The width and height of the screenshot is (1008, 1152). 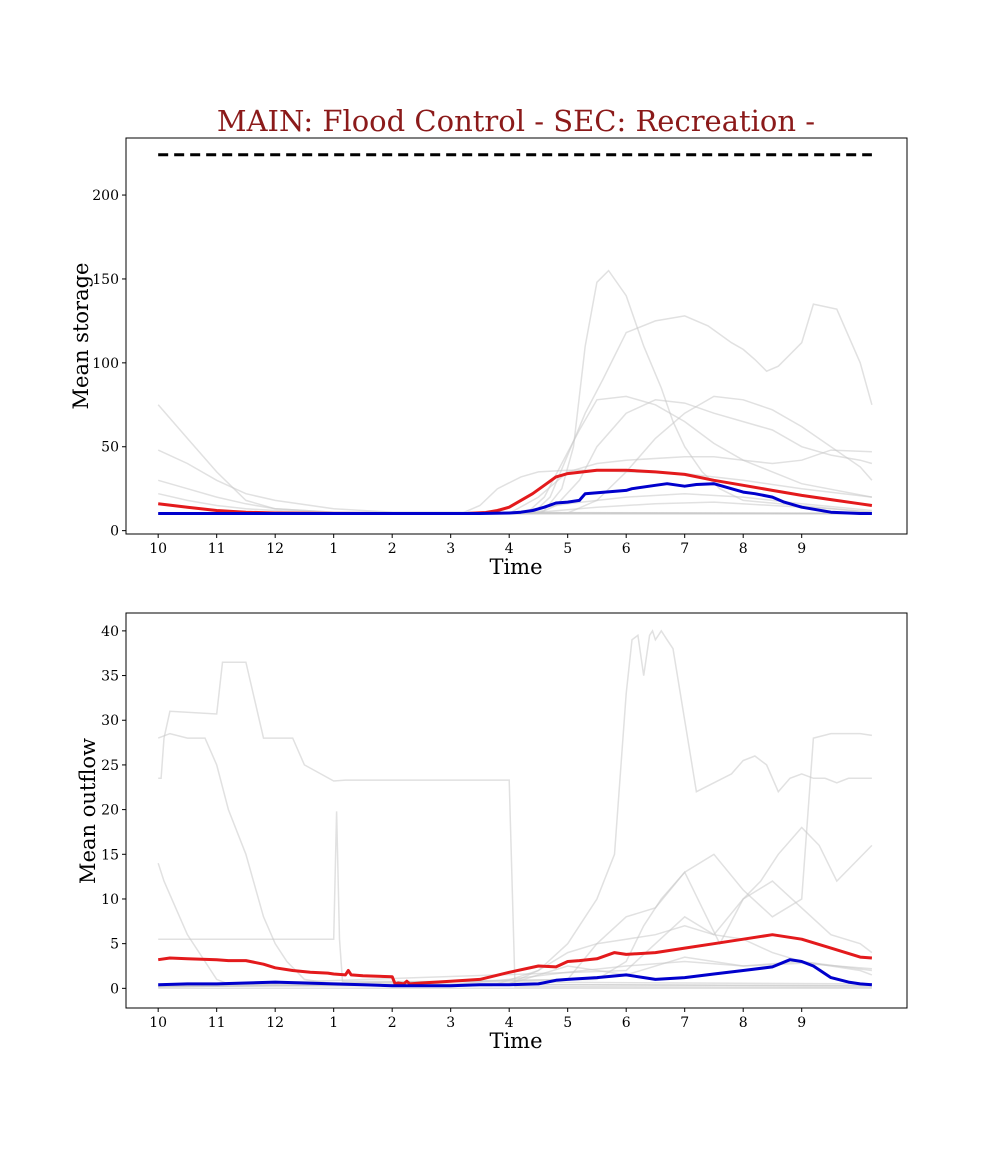 What do you see at coordinates (333, 1023) in the screenshot?
I see `outflow-x-tick-label: 1` at bounding box center [333, 1023].